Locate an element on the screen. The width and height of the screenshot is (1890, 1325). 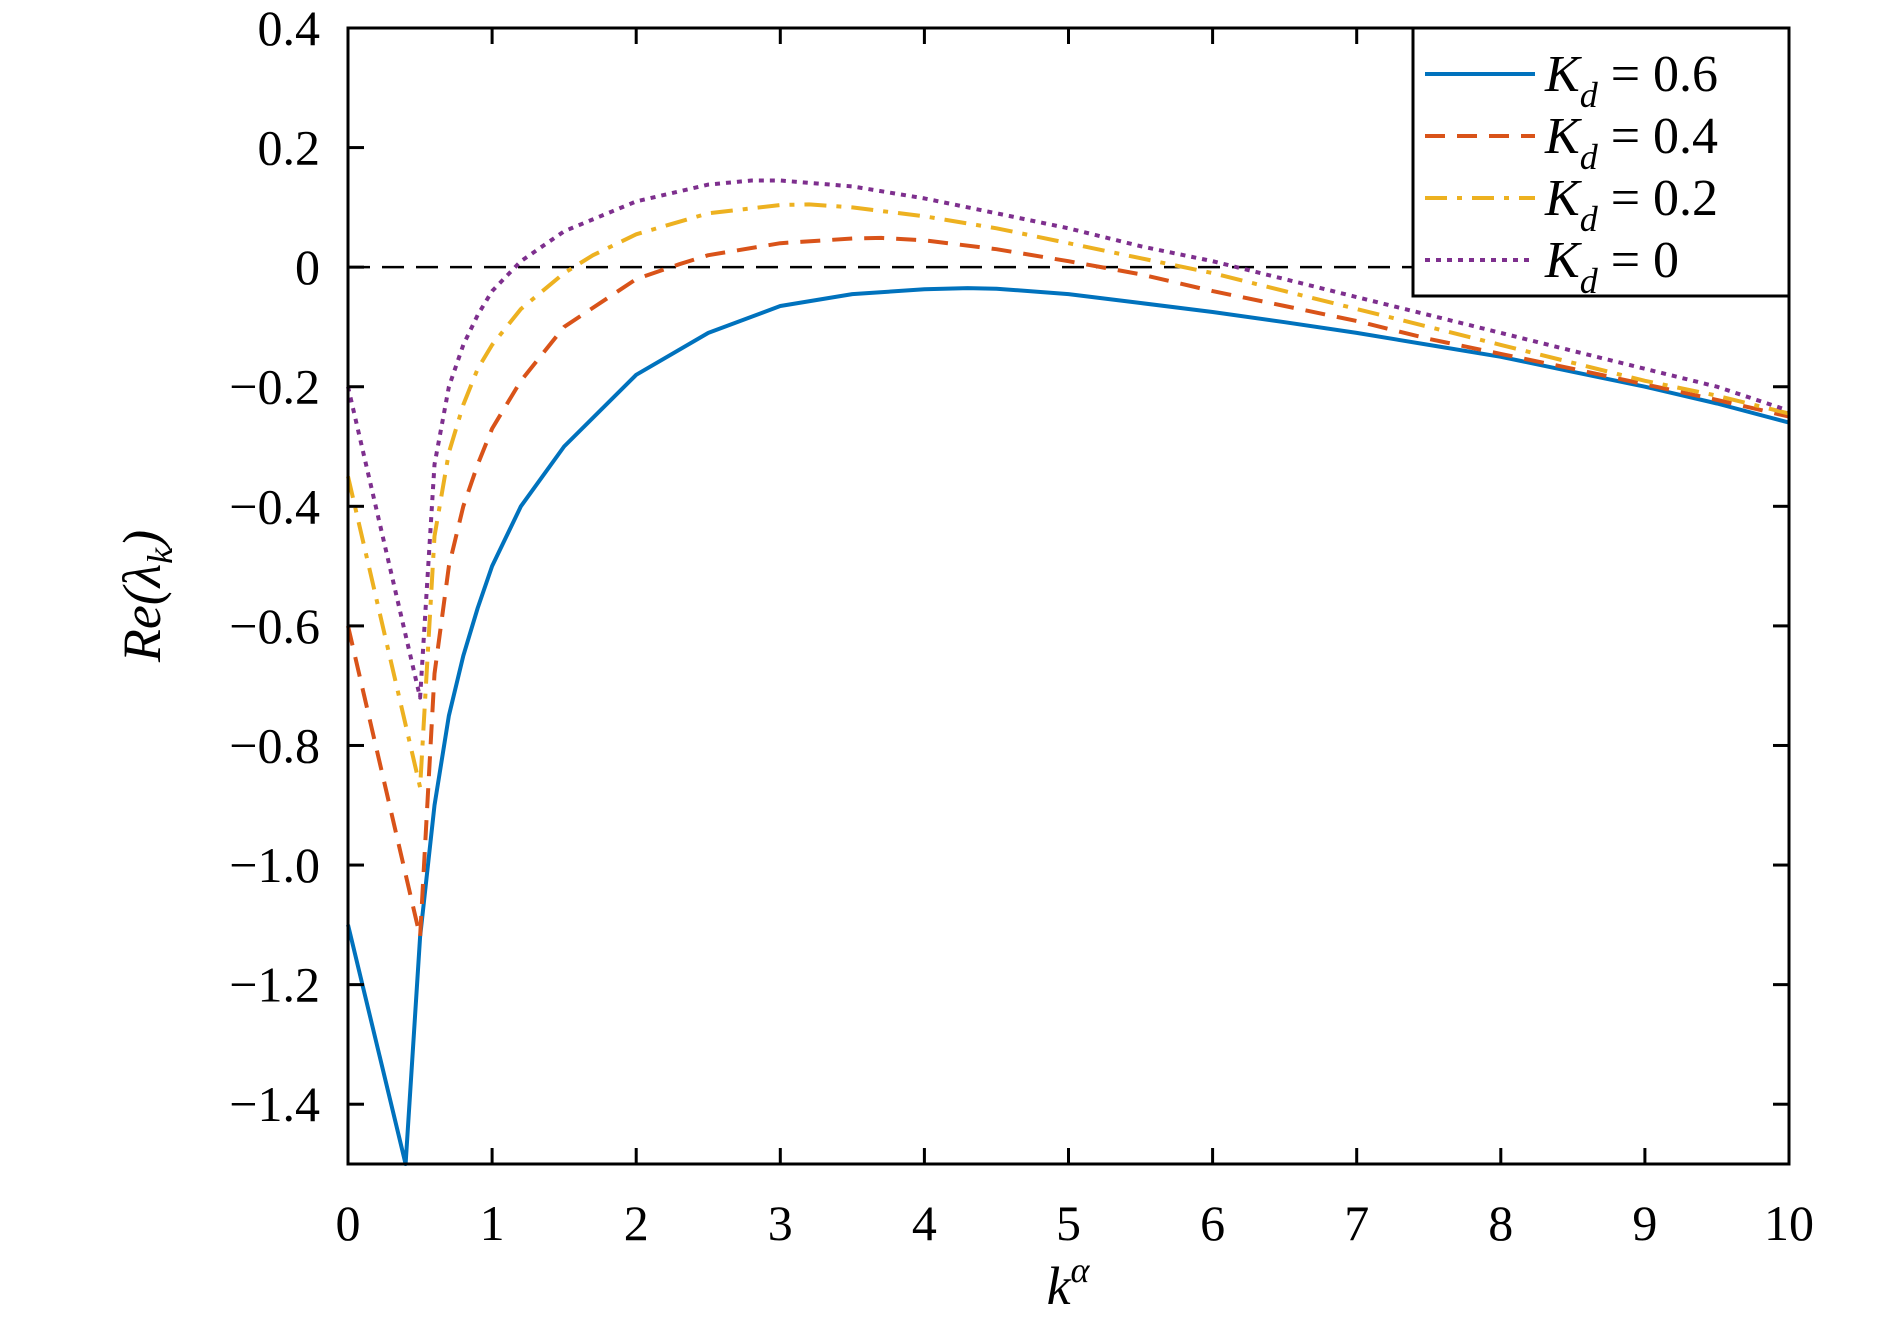
x-tick-label: 10 is located at coordinates (1789, 1223).